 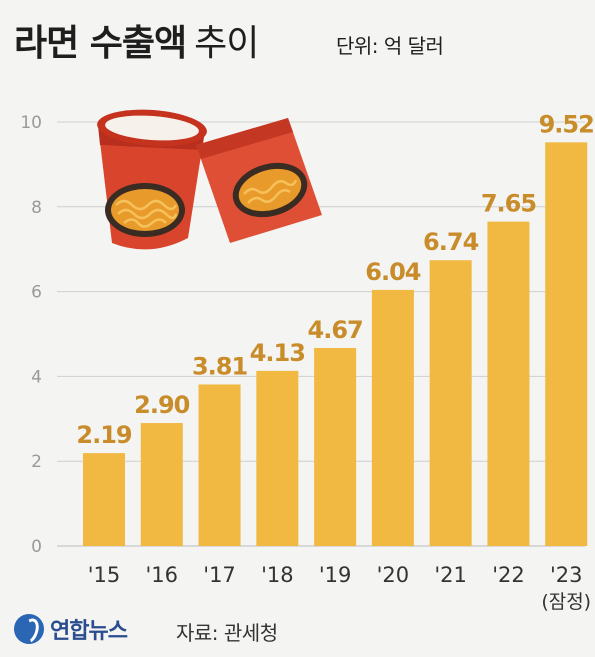 I want to click on data-label: 9.52, so click(x=566, y=124).